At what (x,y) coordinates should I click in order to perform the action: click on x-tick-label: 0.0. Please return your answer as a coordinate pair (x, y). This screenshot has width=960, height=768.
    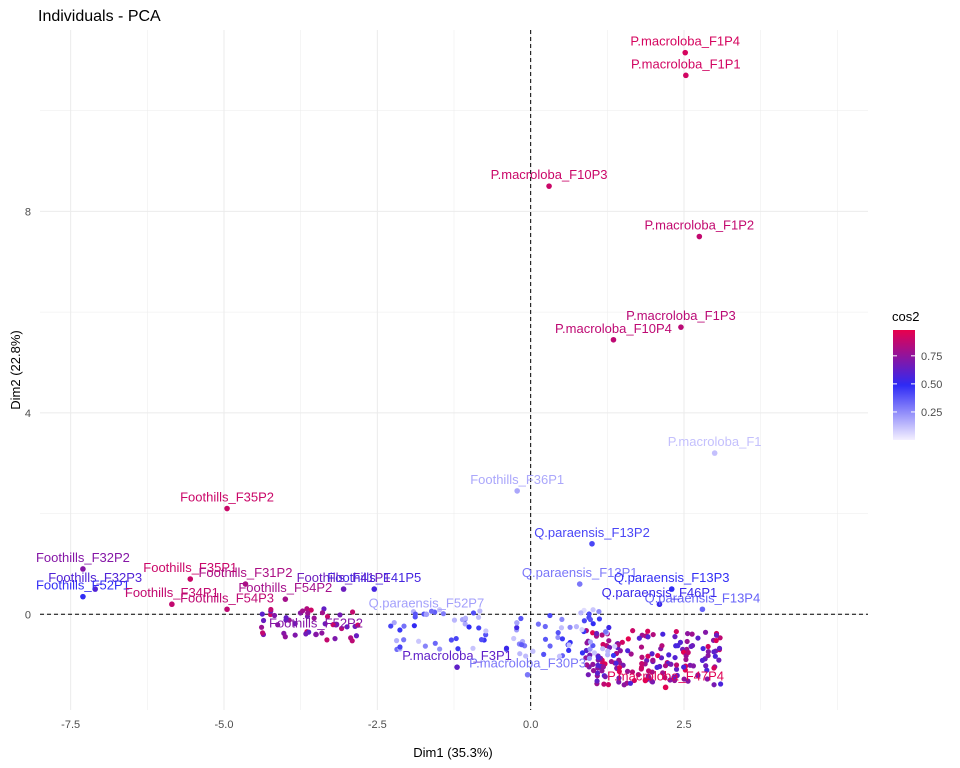
    Looking at the image, I should click on (530, 725).